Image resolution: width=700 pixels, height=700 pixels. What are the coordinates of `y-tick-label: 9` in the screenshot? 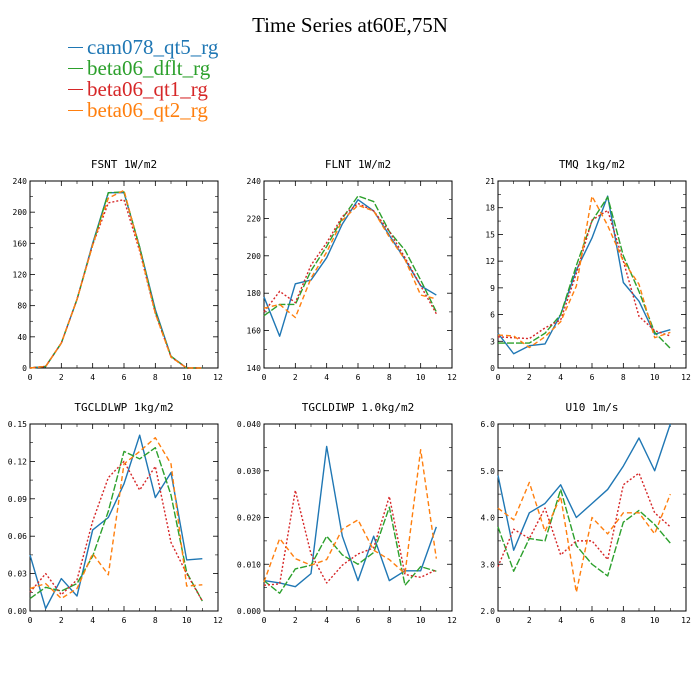 It's located at (492, 288).